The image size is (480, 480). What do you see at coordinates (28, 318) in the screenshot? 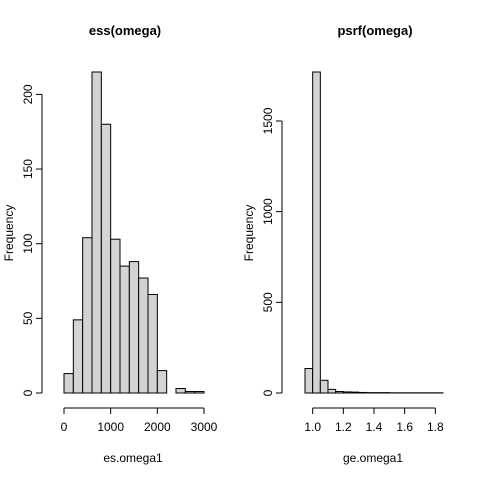
I see `y-tick-label: 50` at bounding box center [28, 318].